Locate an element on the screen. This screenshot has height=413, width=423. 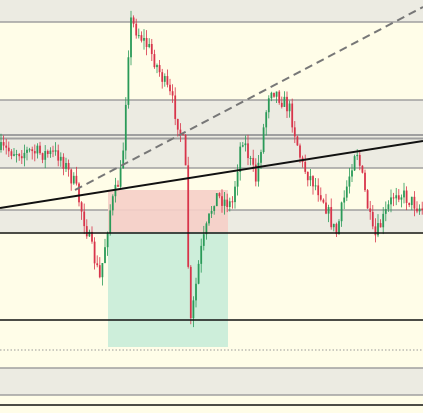
stop-zone is located at coordinates (168, 211).